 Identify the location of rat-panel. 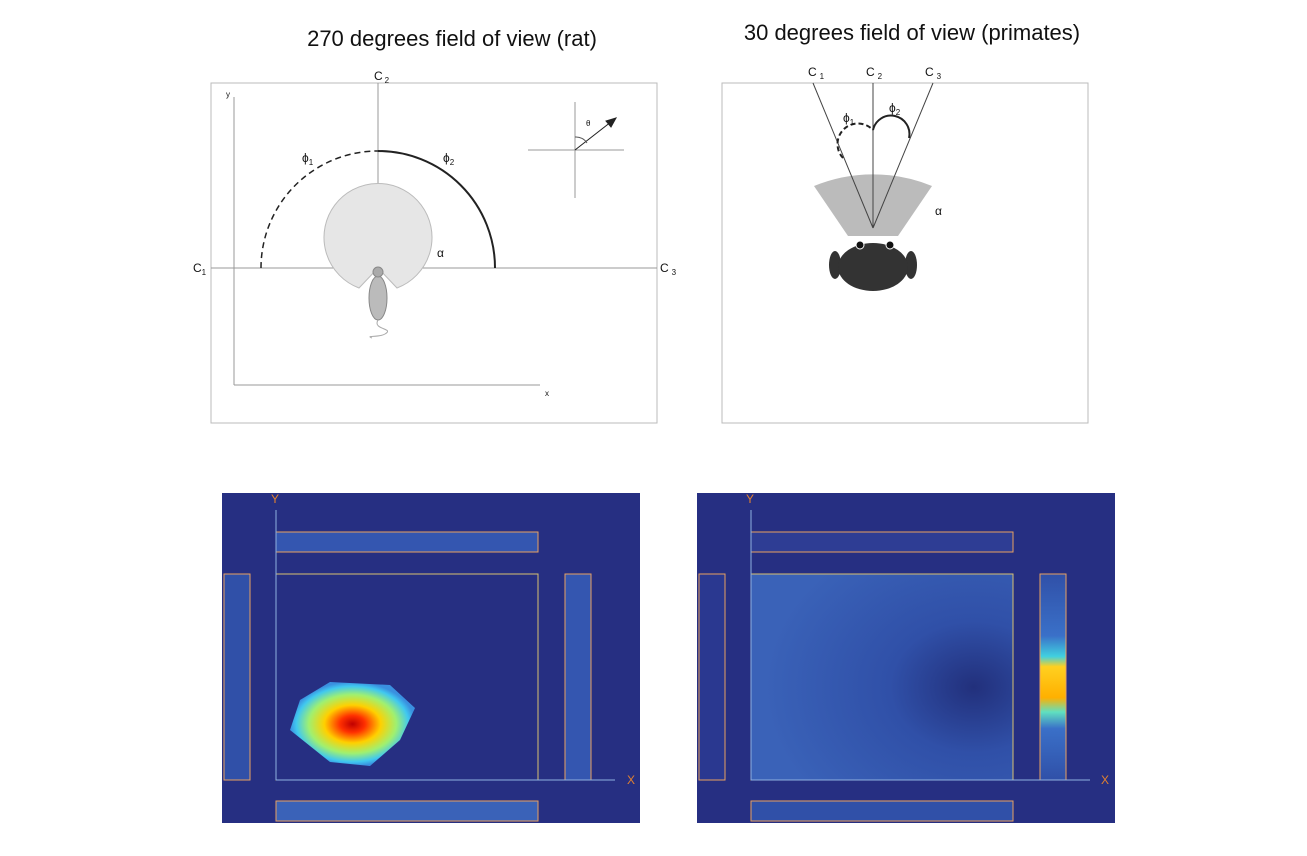
(434, 253).